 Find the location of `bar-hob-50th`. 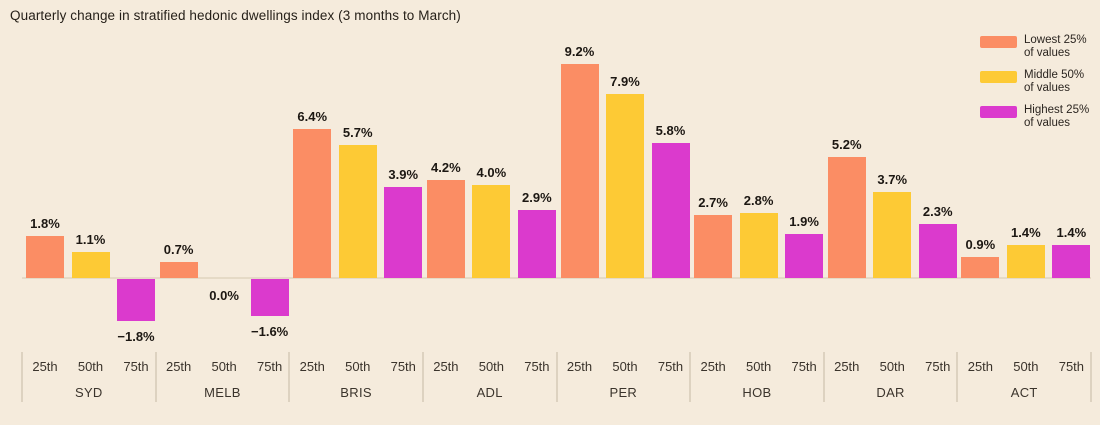

bar-hob-50th is located at coordinates (758, 245).